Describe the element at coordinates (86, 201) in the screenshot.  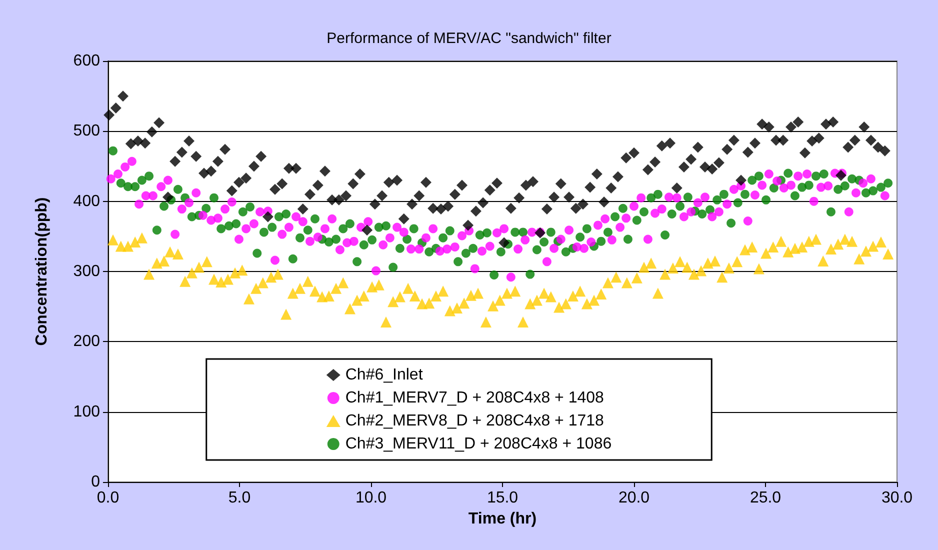
I see `y-tick-label: 400` at that location.